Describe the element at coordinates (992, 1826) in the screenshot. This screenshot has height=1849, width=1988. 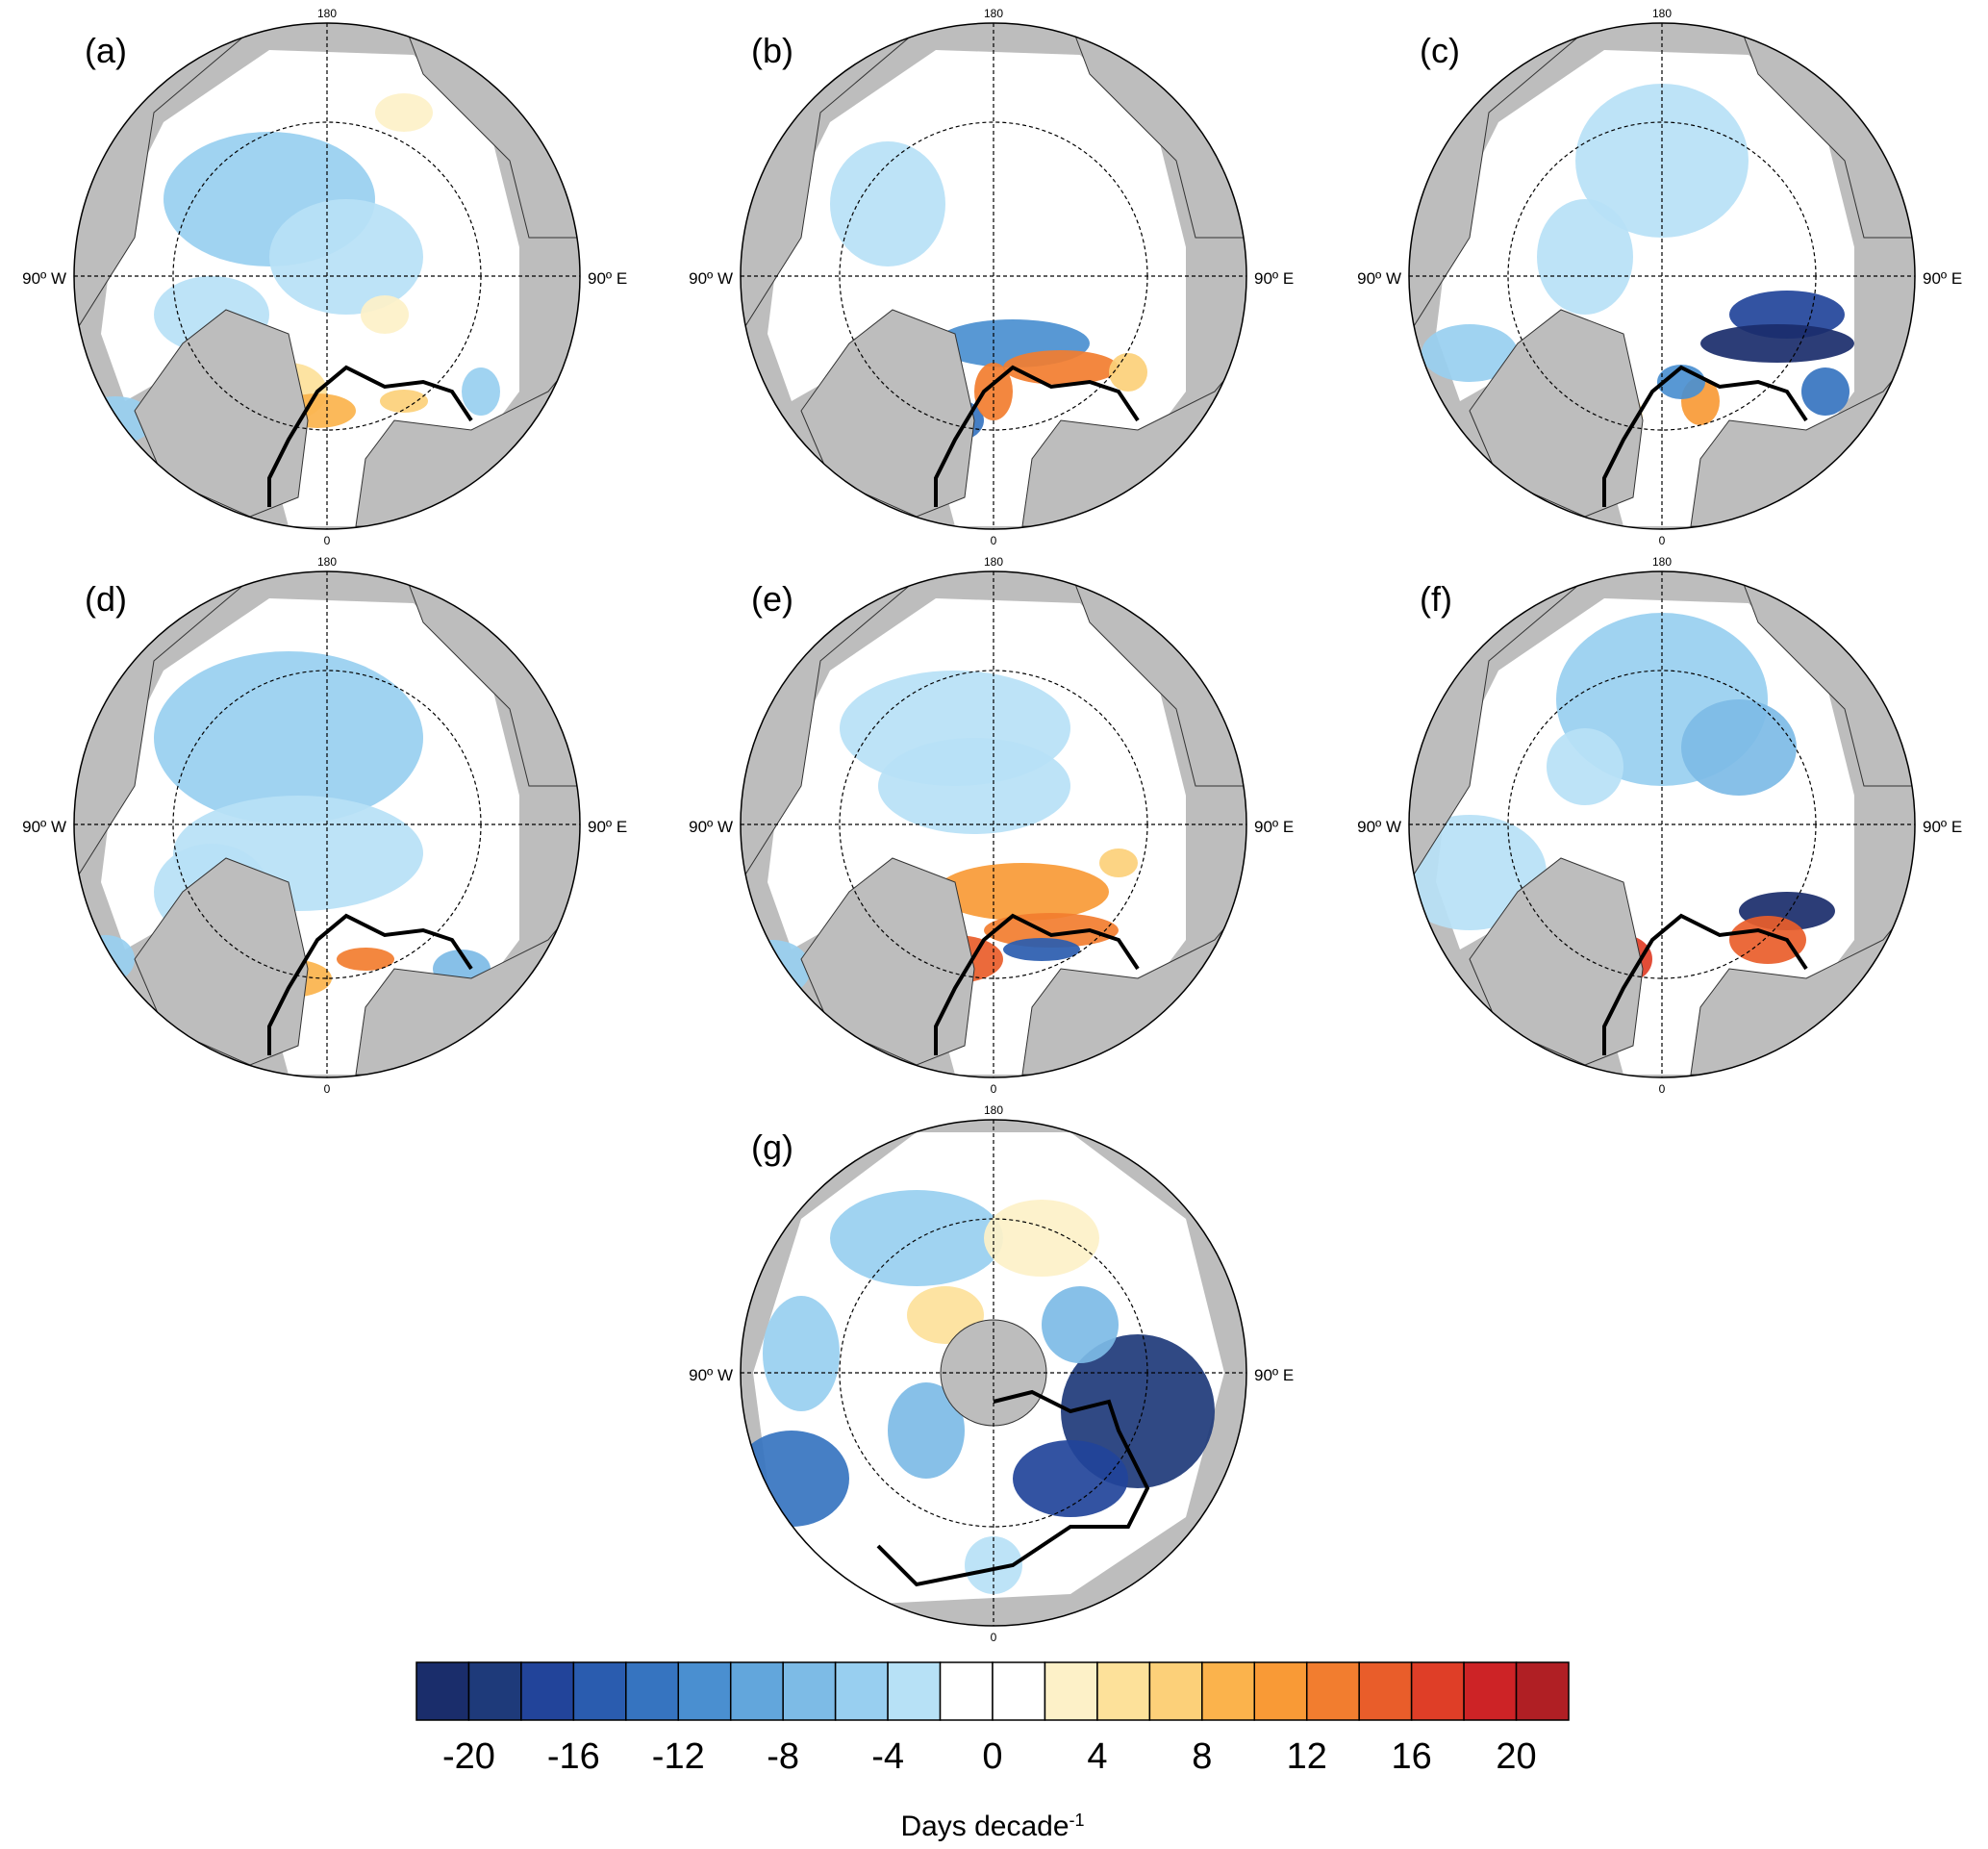
I see `colorbar-title: Days decade-1` at that location.